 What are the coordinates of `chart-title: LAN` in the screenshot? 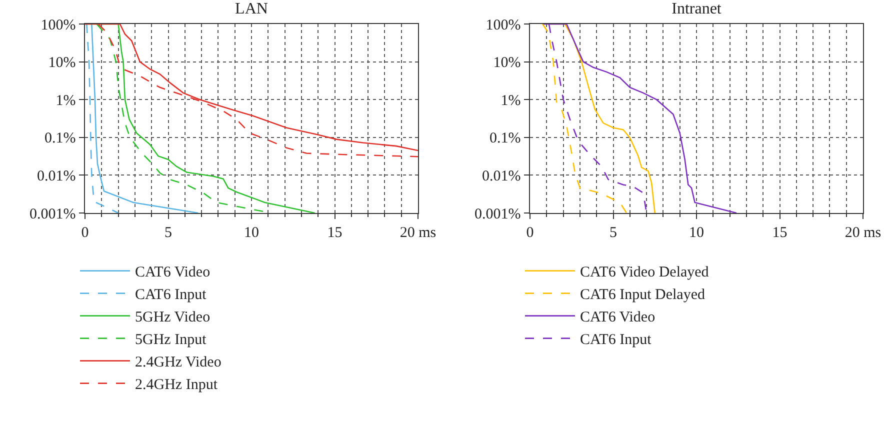 It's located at (251, 9).